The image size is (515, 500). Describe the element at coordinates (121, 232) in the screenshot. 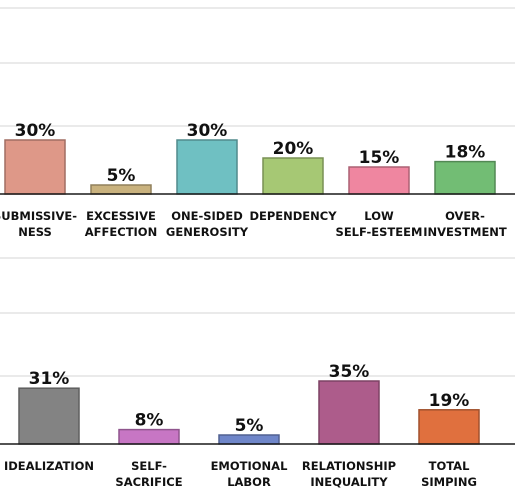

I see `category-label: AFFECTION` at that location.